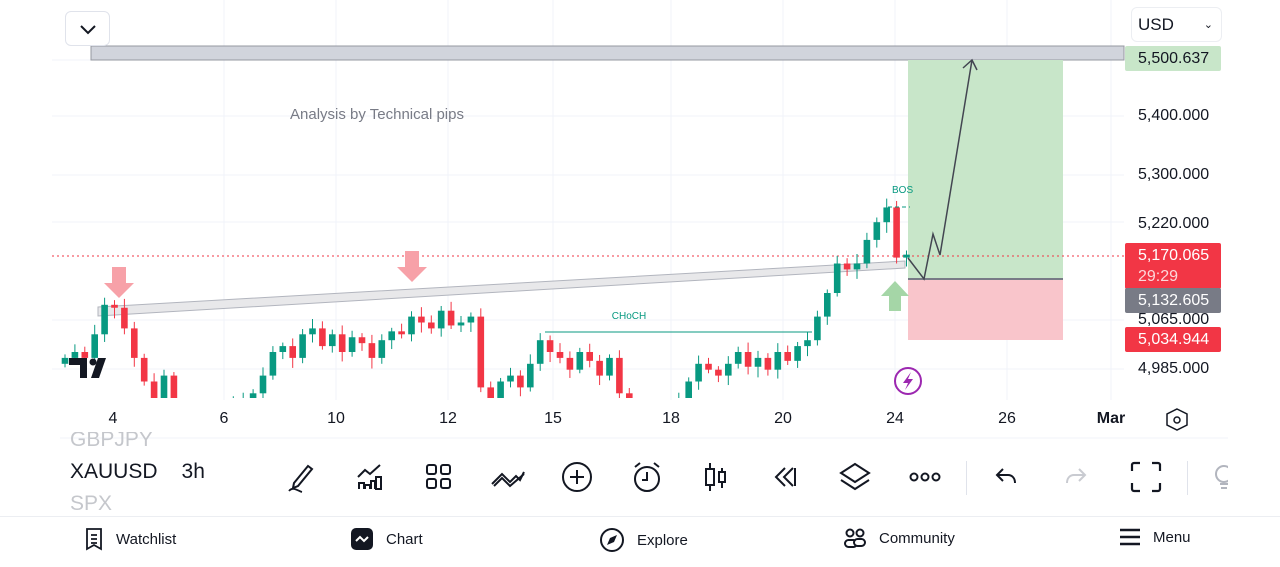  Describe the element at coordinates (377, 114) in the screenshot. I see `analysis-text: Analysis by Technical pips` at that location.